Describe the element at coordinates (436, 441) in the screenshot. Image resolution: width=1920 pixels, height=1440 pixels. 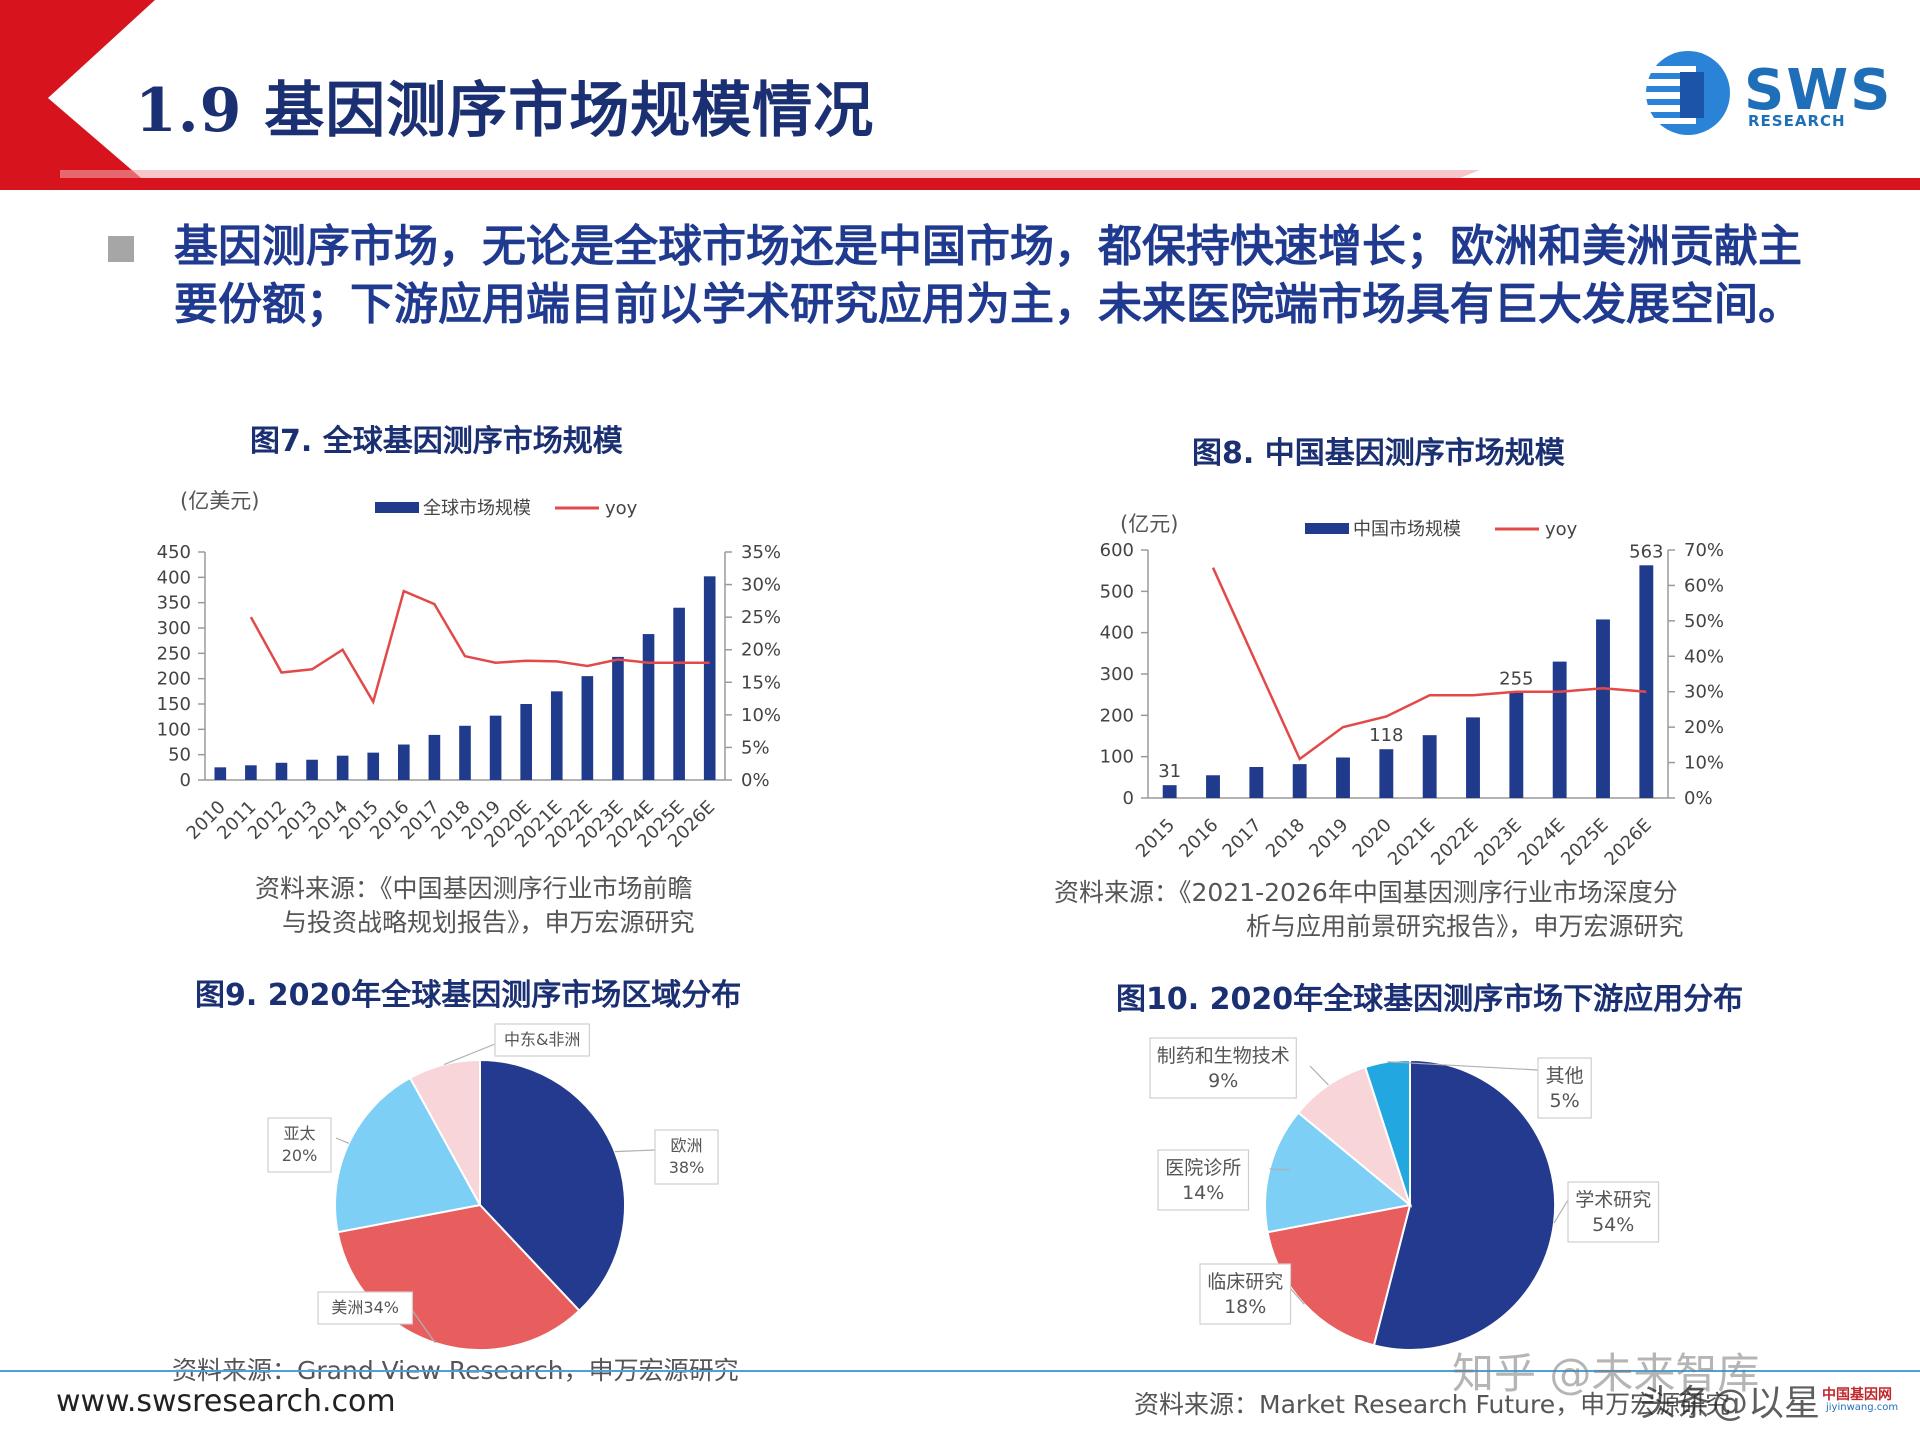
I see `fig7-title: 图7. 全球基因测序市场规模` at that location.